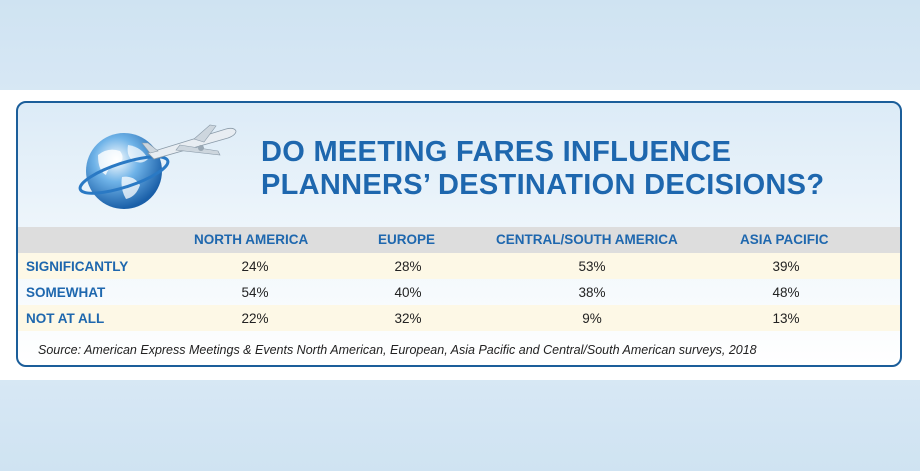  Describe the element at coordinates (407, 239) in the screenshot. I see `column-header: EUROPE` at that location.